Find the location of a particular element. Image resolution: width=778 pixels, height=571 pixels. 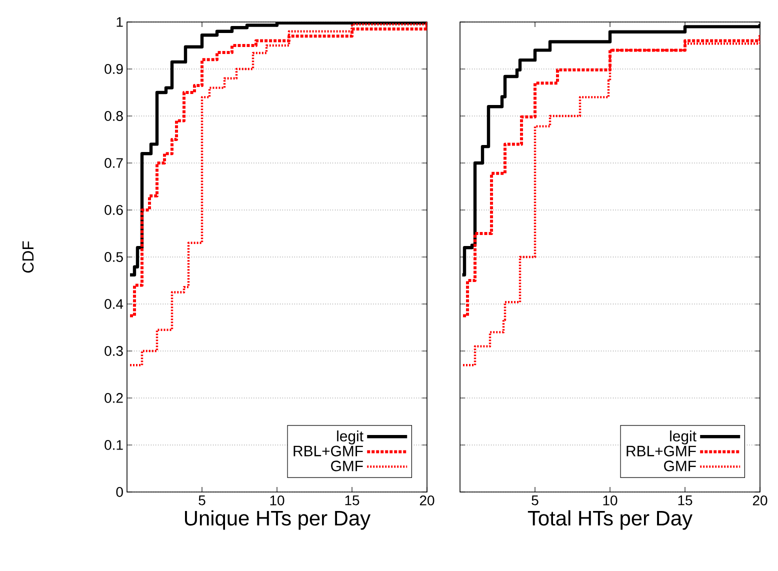

y-tick-label: 0.5 is located at coordinates (113, 257).